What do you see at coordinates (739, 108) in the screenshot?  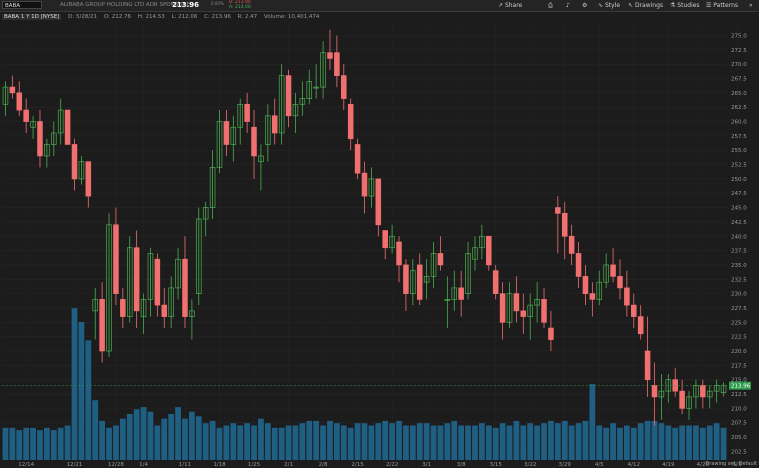 I see `price-tick-label: 262.5` at bounding box center [739, 108].